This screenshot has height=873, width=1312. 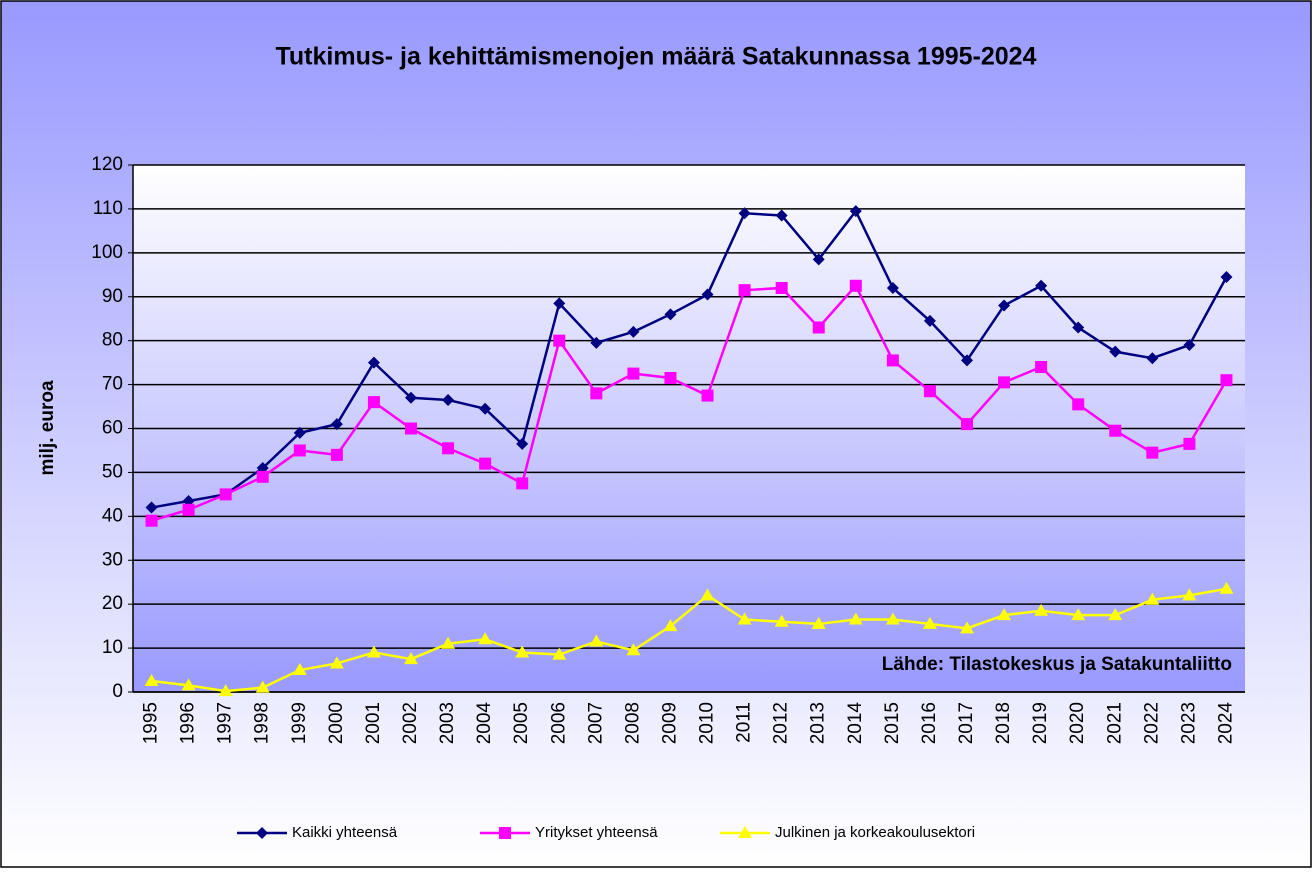 I want to click on x-tick-label: 2010, so click(x=707, y=723).